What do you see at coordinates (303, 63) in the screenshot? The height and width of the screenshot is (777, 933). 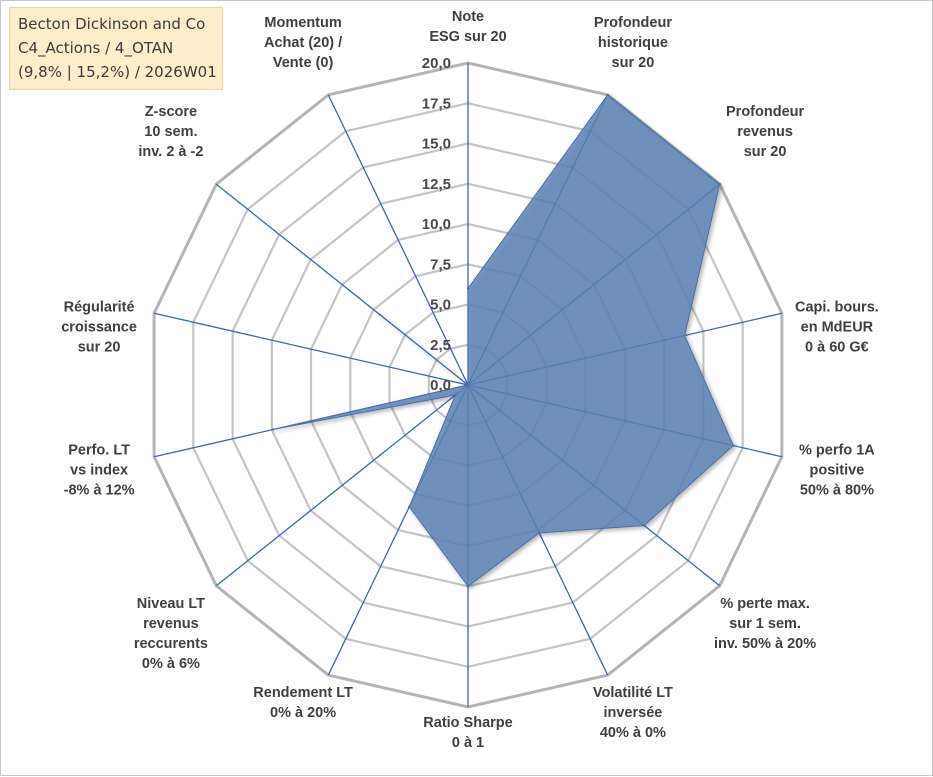 I see `category-label: Vente (0)` at bounding box center [303, 63].